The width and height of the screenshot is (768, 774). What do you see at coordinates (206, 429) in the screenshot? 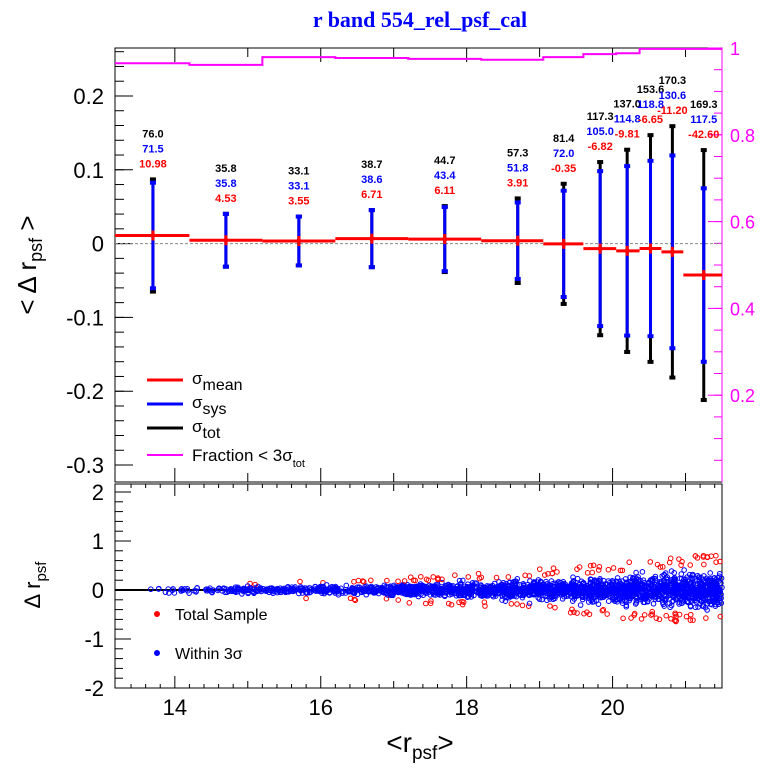
I see `legend-label: σtot` at bounding box center [206, 429].